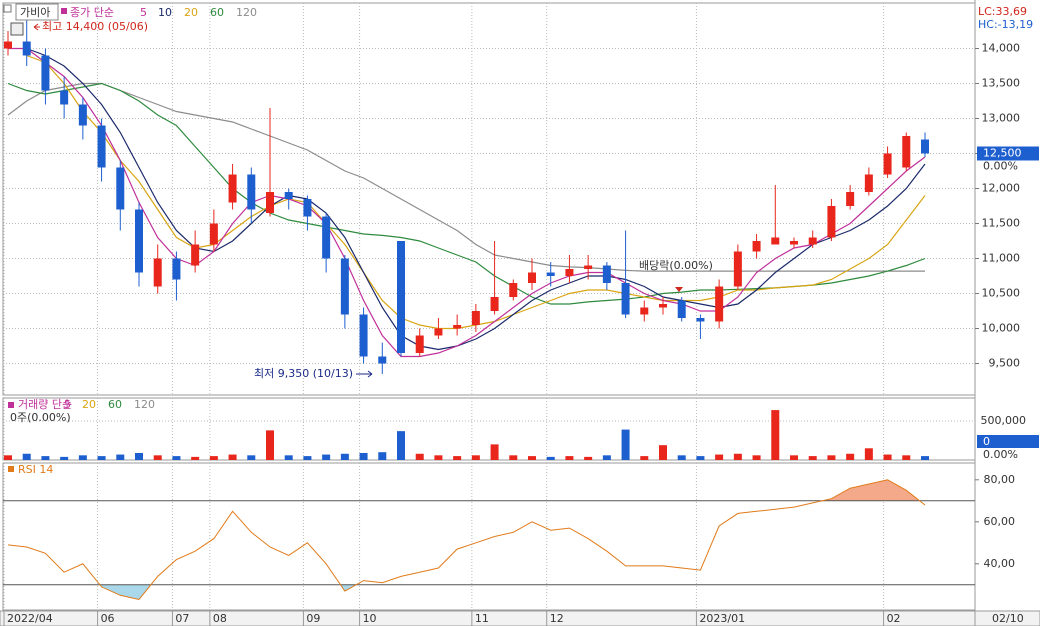  Describe the element at coordinates (303, 373) in the screenshot. I see `low-annotation: 최저 9,350 (10/13)` at that location.